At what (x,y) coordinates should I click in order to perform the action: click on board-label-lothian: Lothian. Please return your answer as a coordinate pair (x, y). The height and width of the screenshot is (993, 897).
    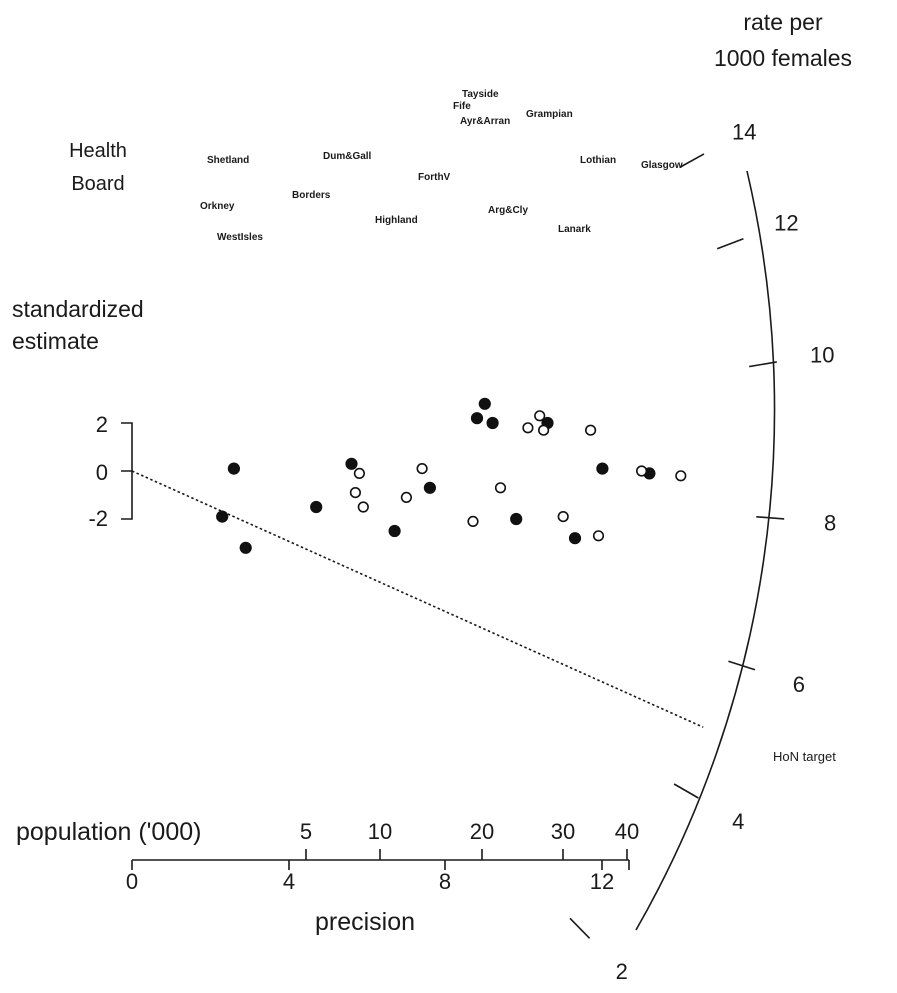
    Looking at the image, I should click on (598, 160).